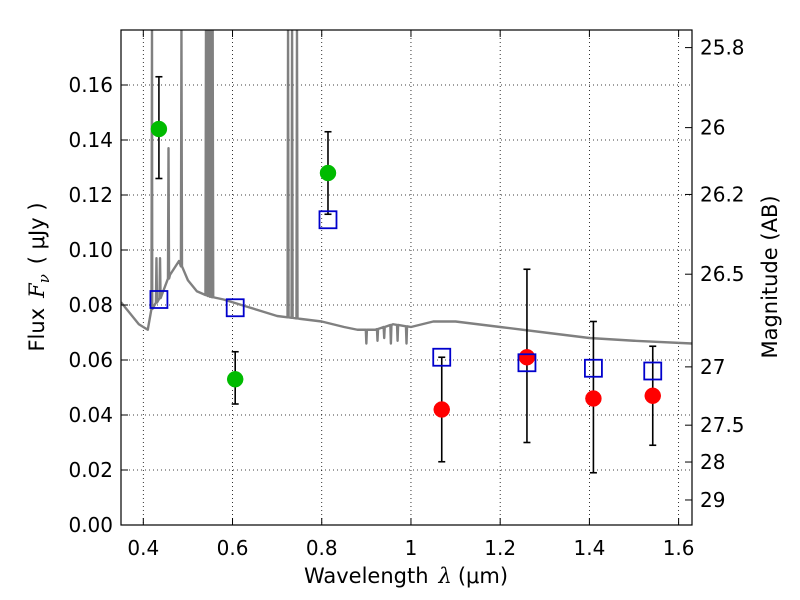 This screenshot has width=800, height=600. I want to click on y-tick-label: 0.10, so click(90, 250).